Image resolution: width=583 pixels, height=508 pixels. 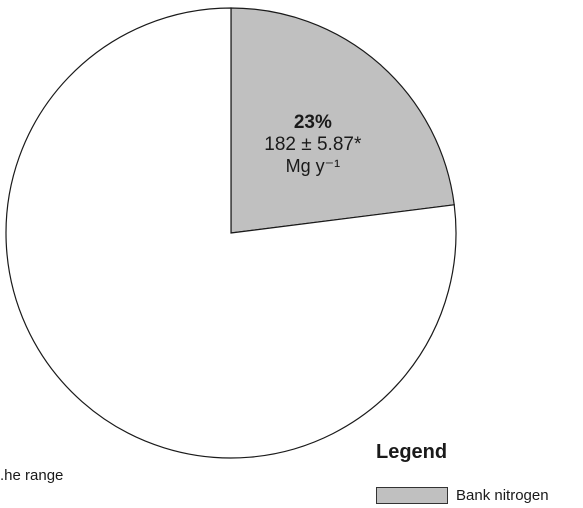 I want to click on slice-percent-label: 23%, so click(x=313, y=122).